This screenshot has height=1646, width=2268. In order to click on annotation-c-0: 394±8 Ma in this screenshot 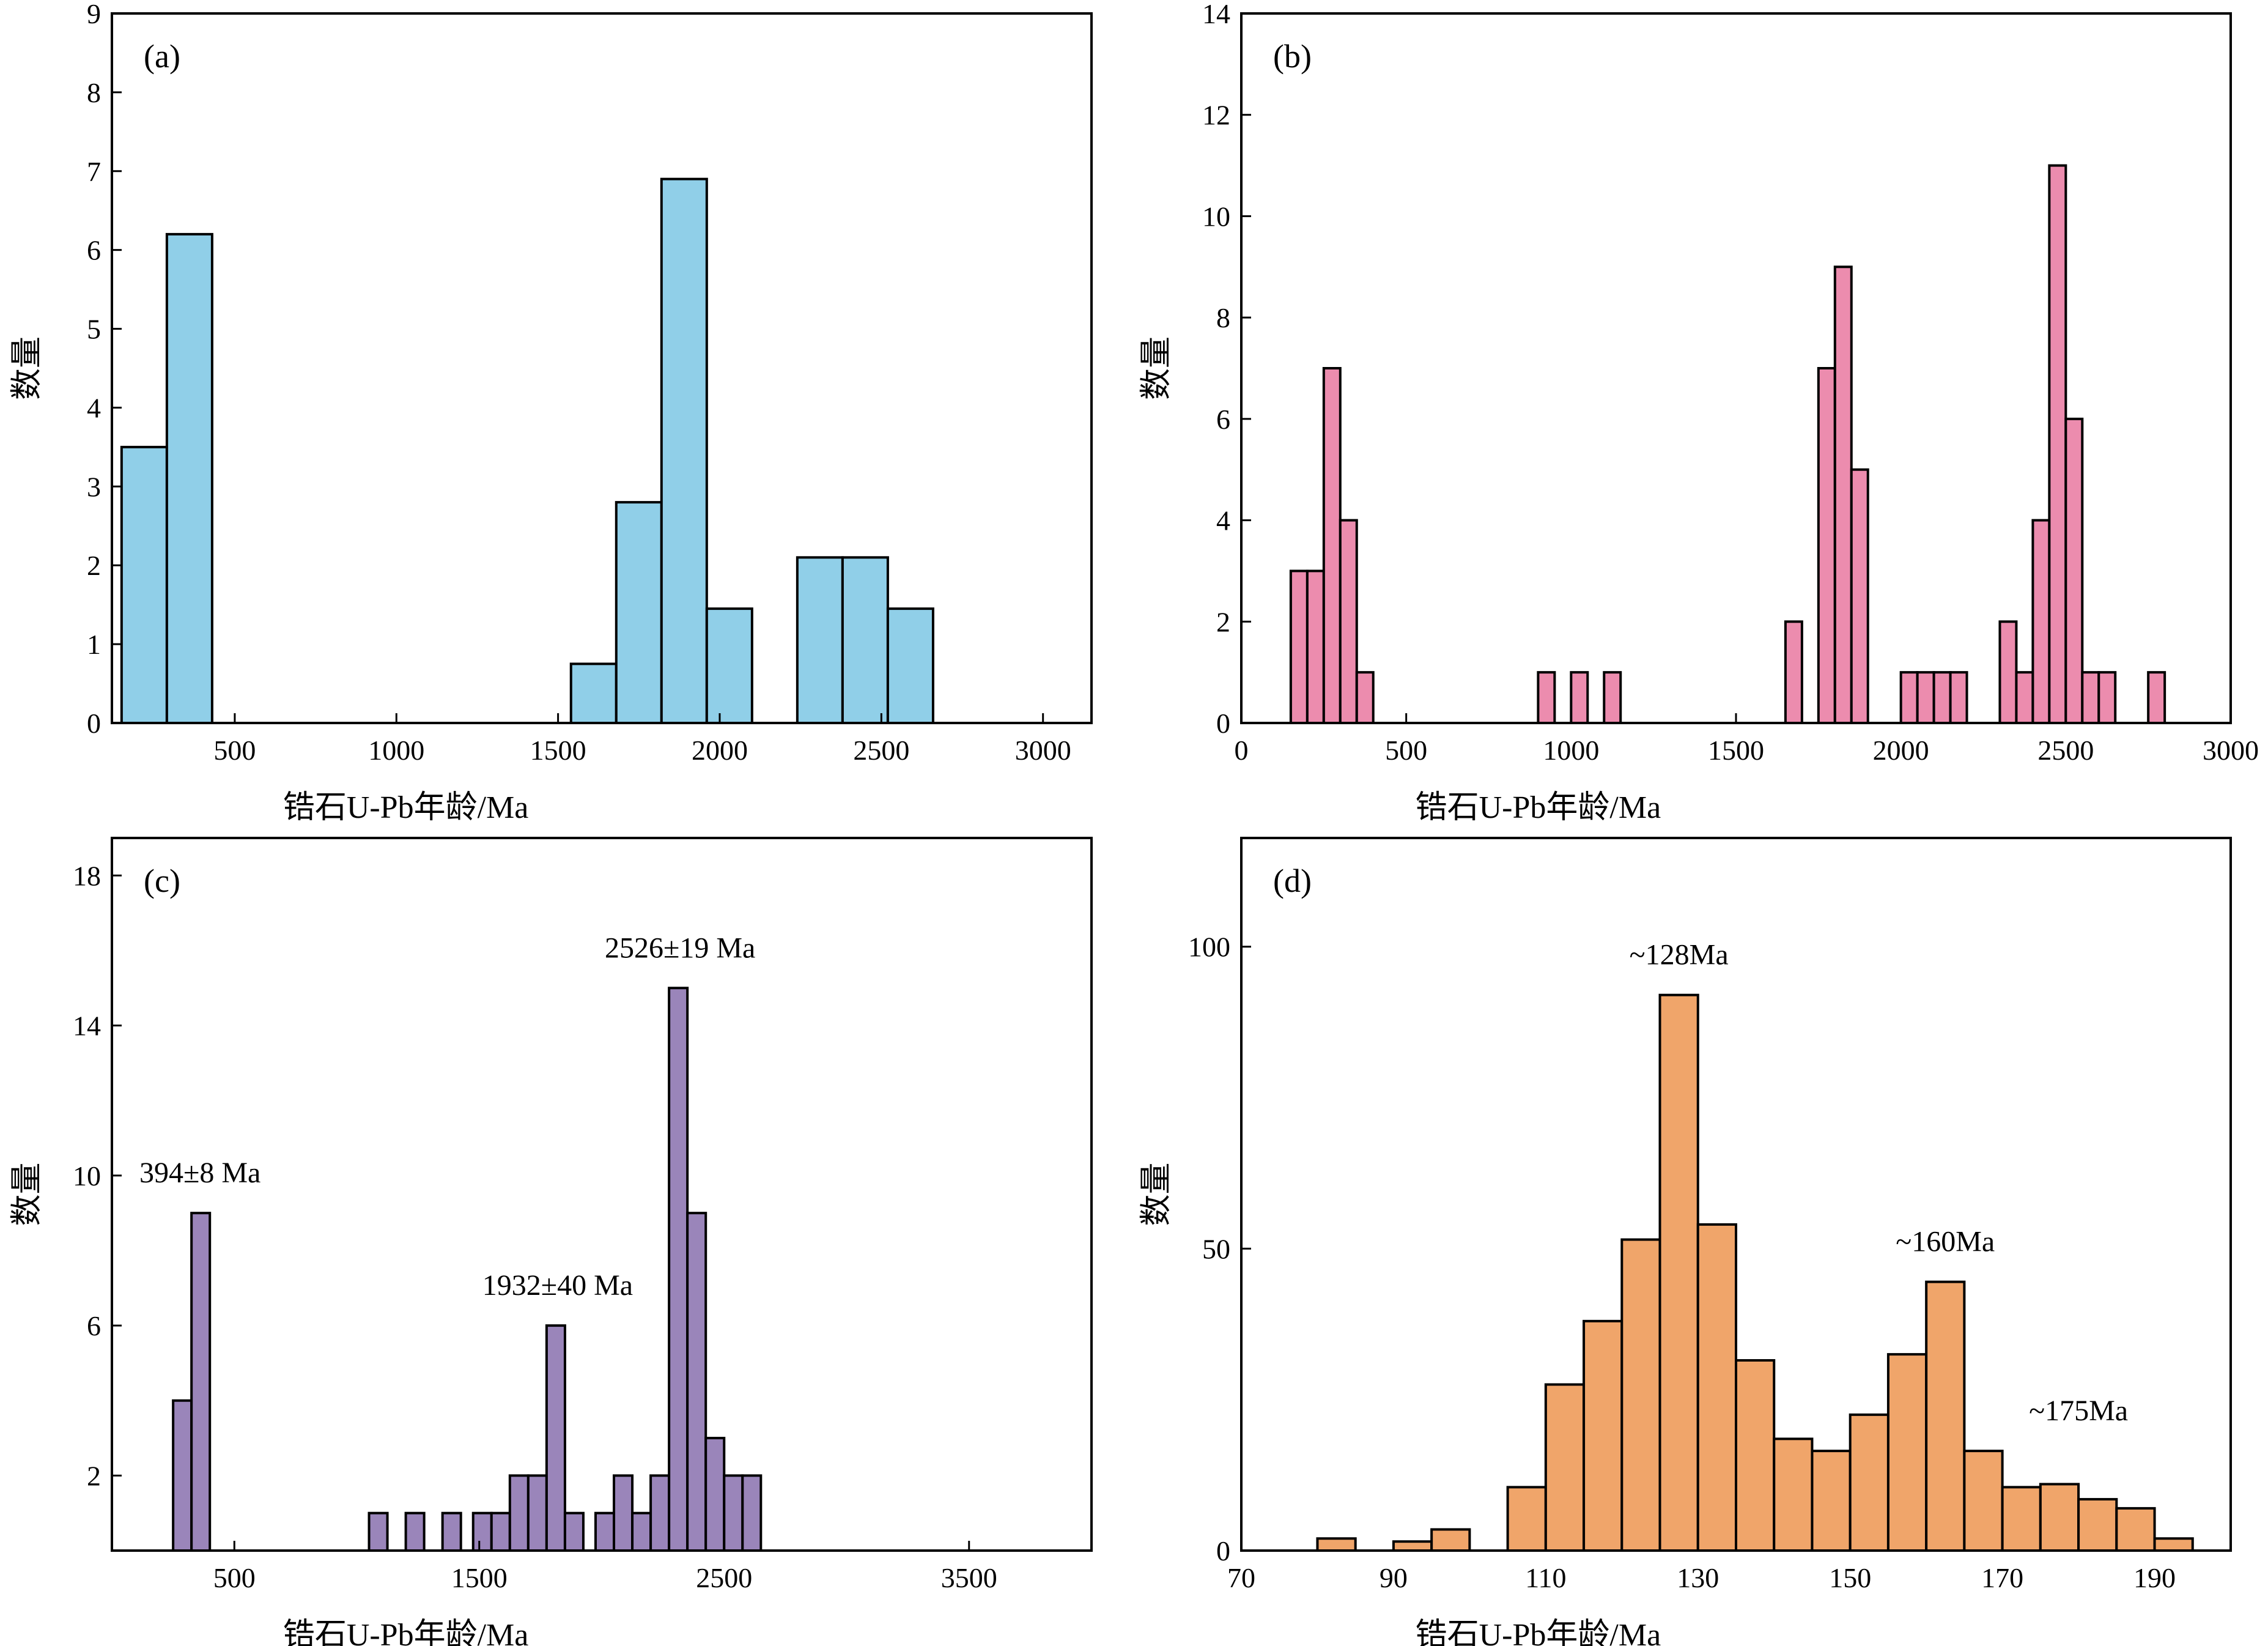, I will do `click(199, 1173)`.